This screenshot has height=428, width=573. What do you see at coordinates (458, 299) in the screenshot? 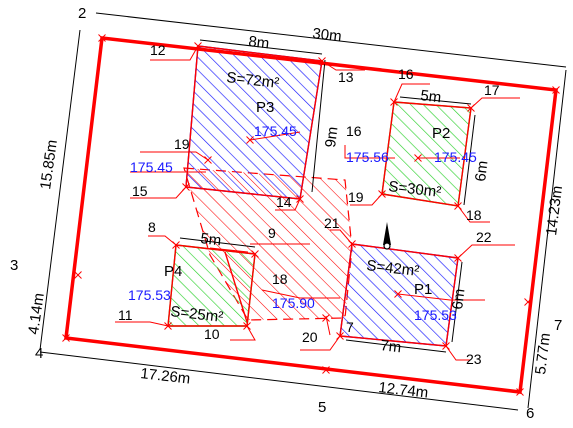
I see `dim-p1-depth: 6m` at bounding box center [458, 299].